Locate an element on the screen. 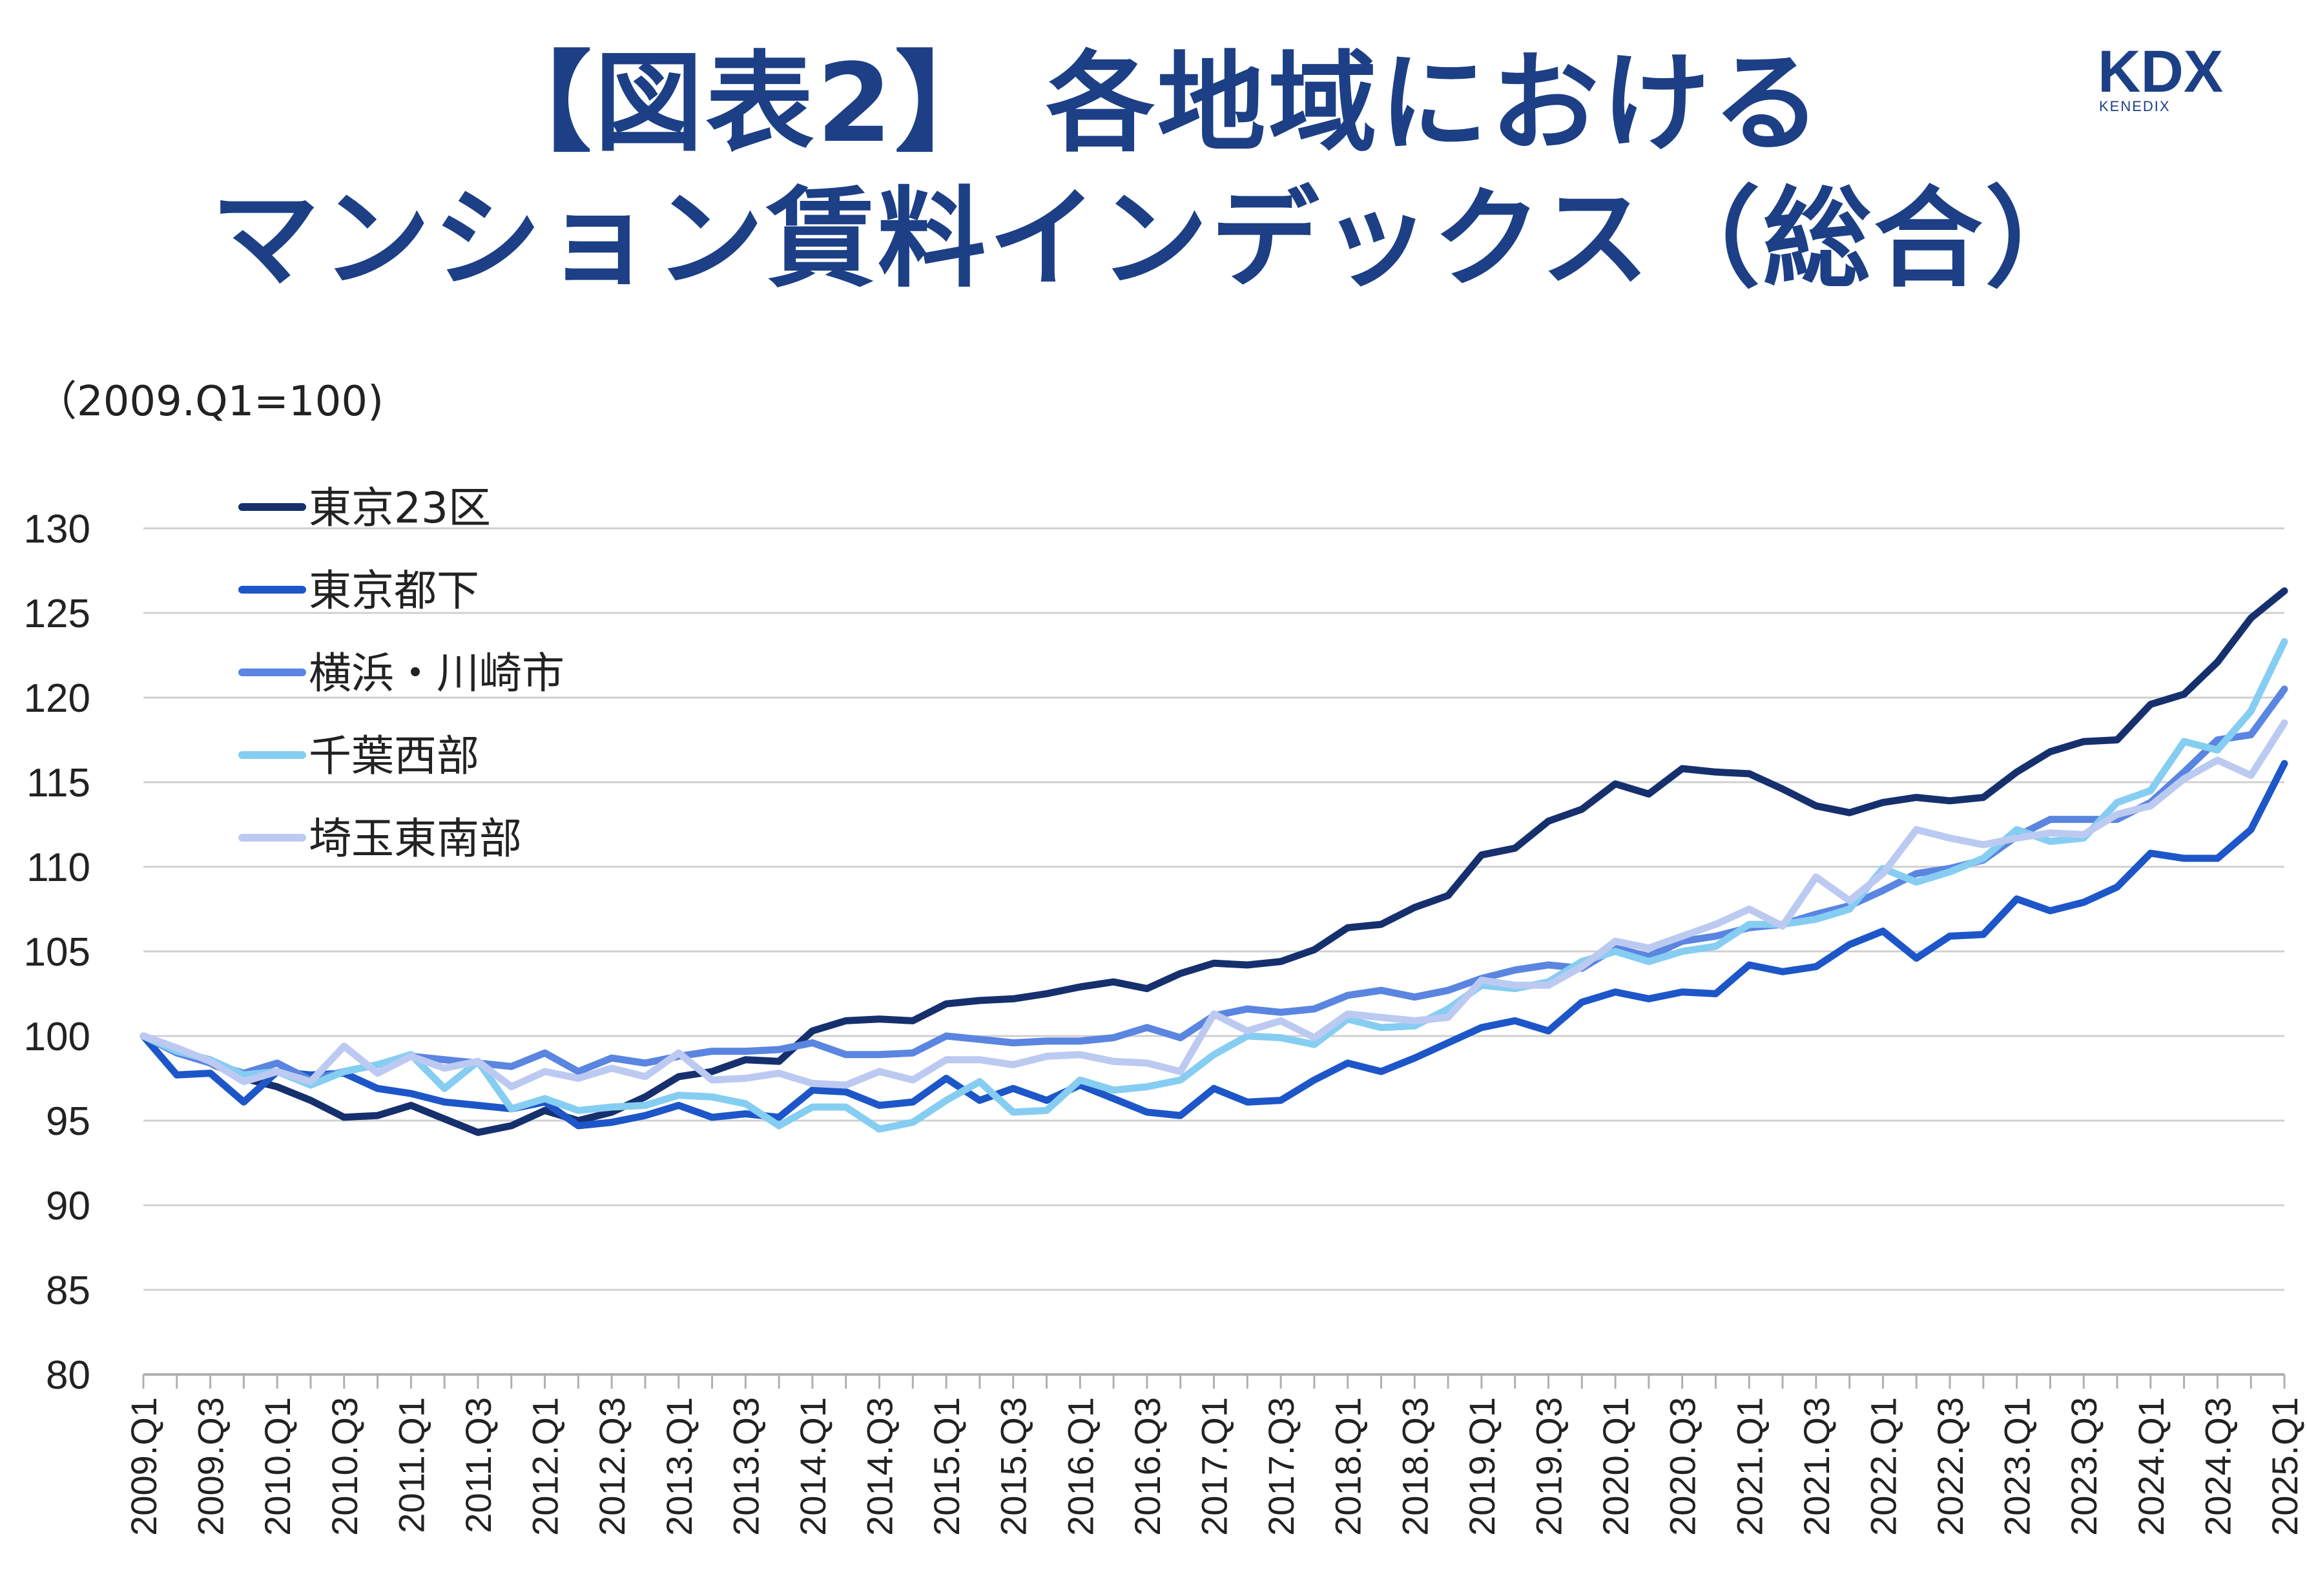  x-tick-label: 2018.Q3 is located at coordinates (1414, 1466).